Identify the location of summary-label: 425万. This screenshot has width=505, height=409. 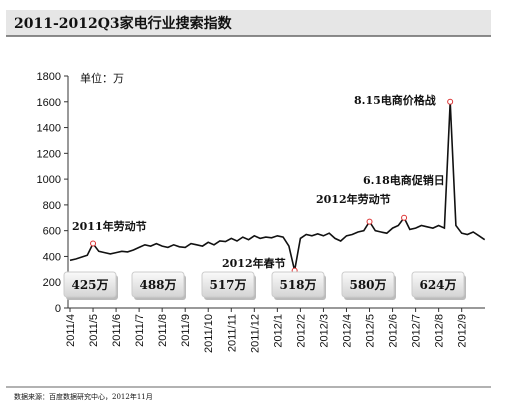
(89, 285).